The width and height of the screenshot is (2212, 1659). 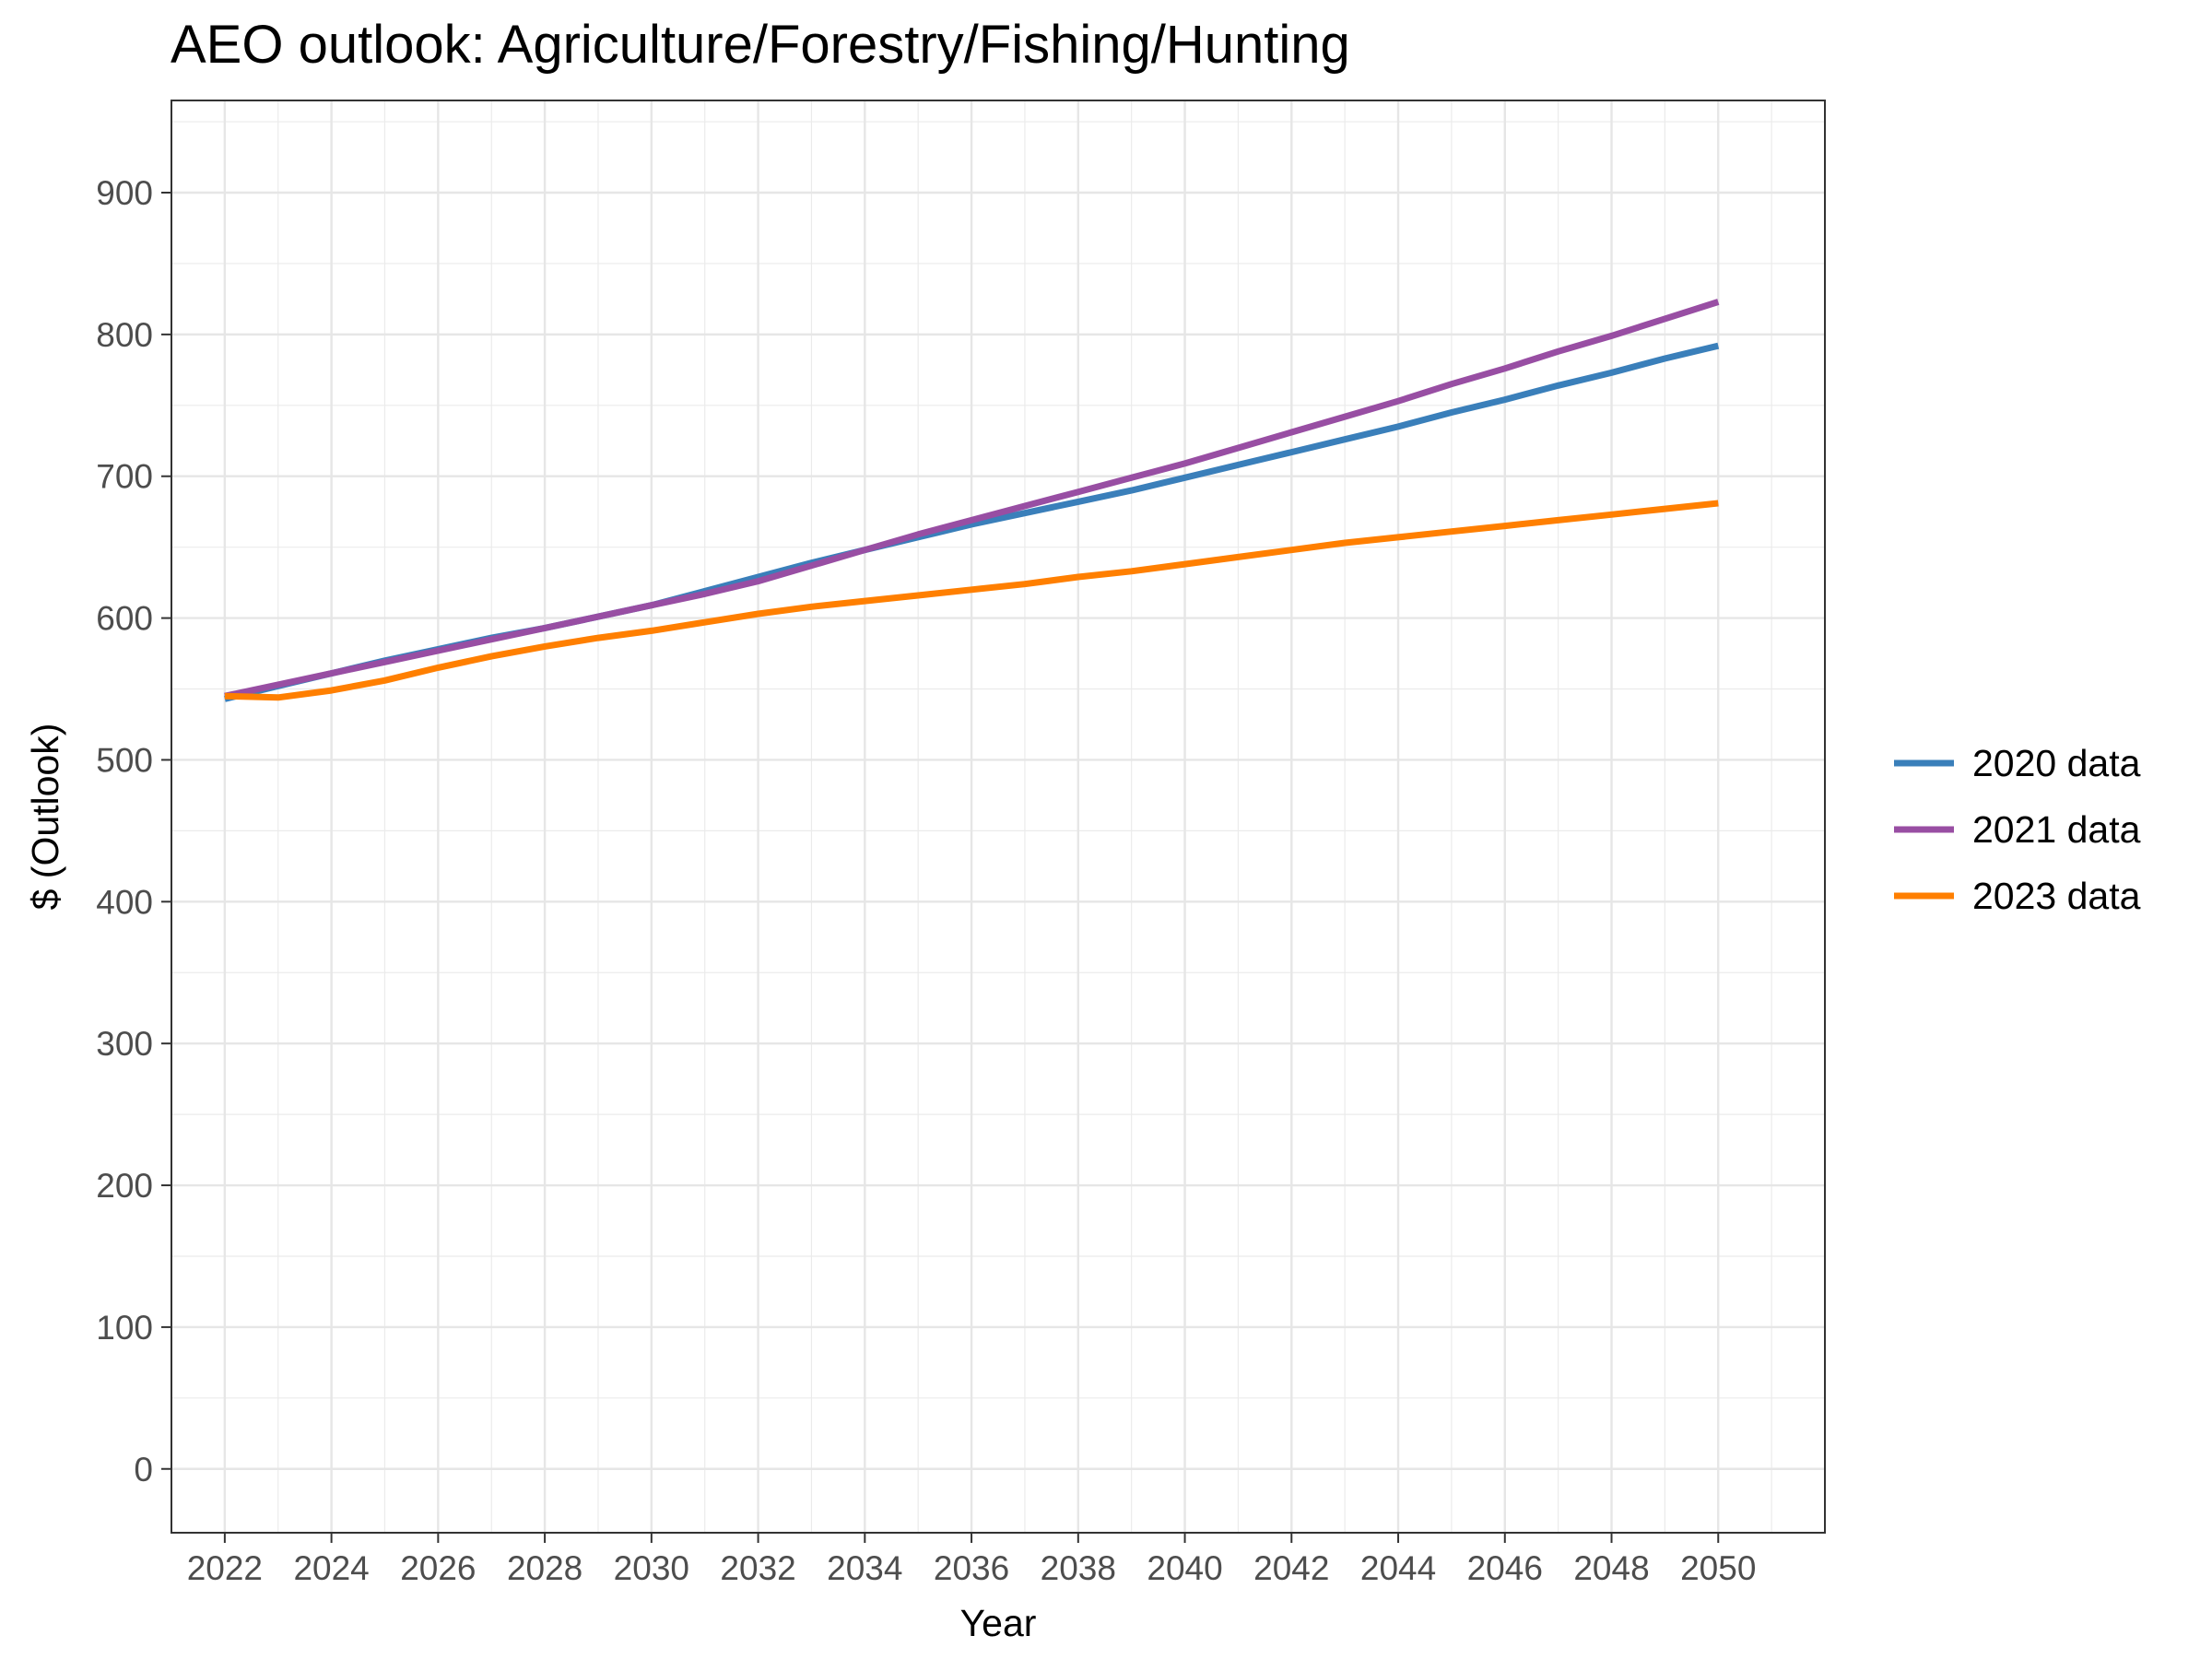 I want to click on legend-label: 2023 data, so click(x=2056, y=896).